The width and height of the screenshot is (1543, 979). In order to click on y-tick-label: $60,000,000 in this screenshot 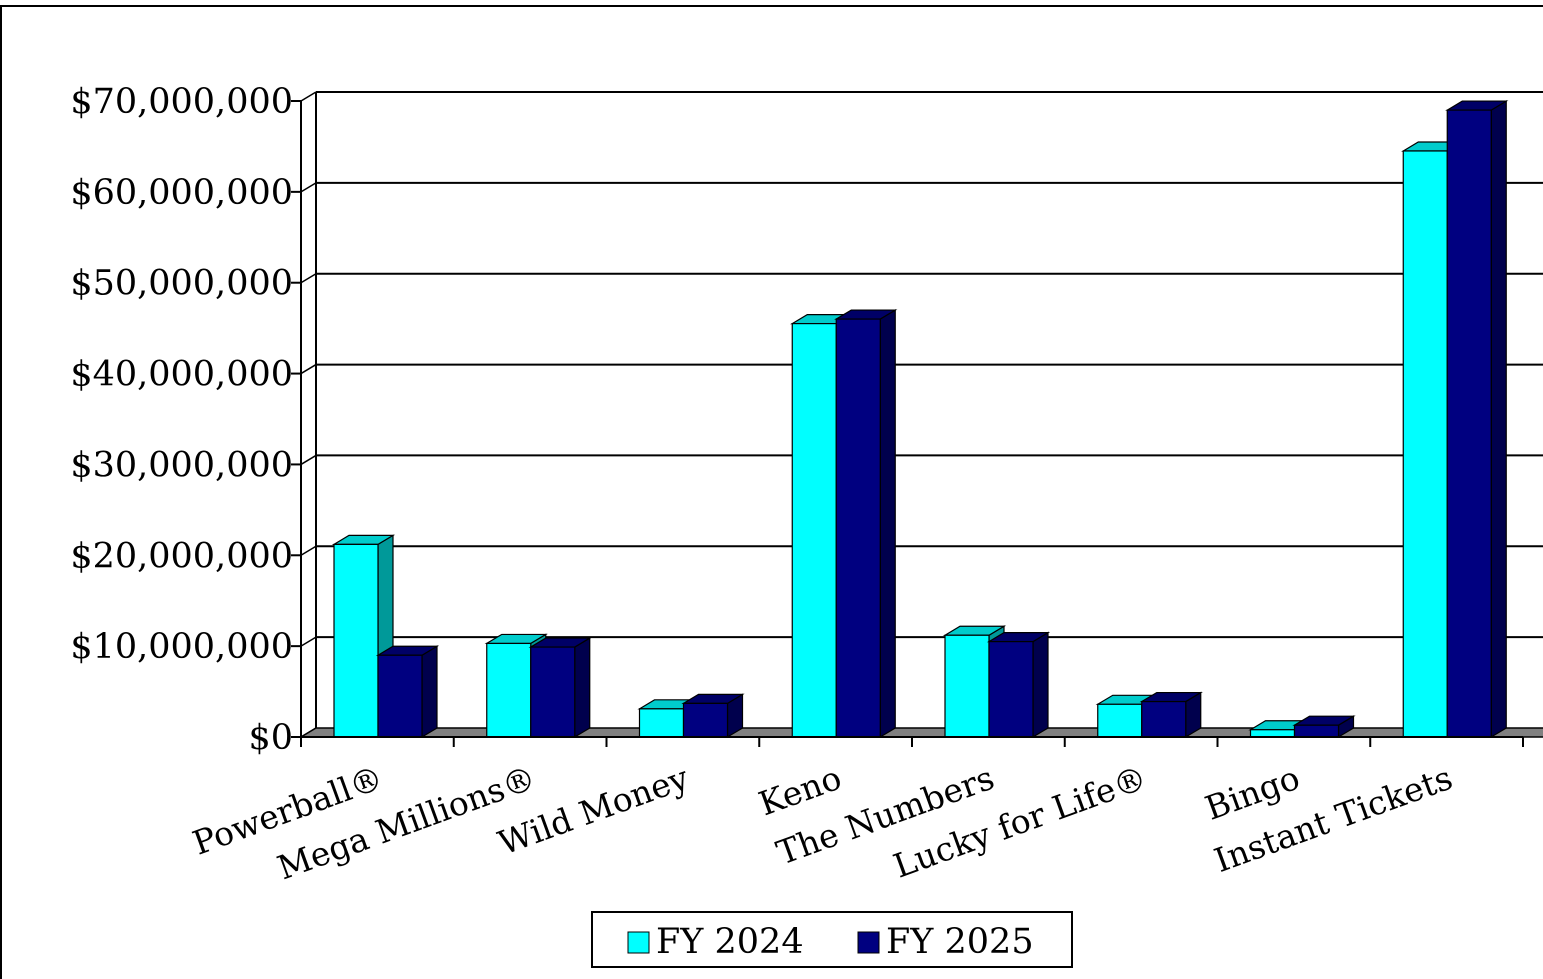, I will do `click(181, 193)`.